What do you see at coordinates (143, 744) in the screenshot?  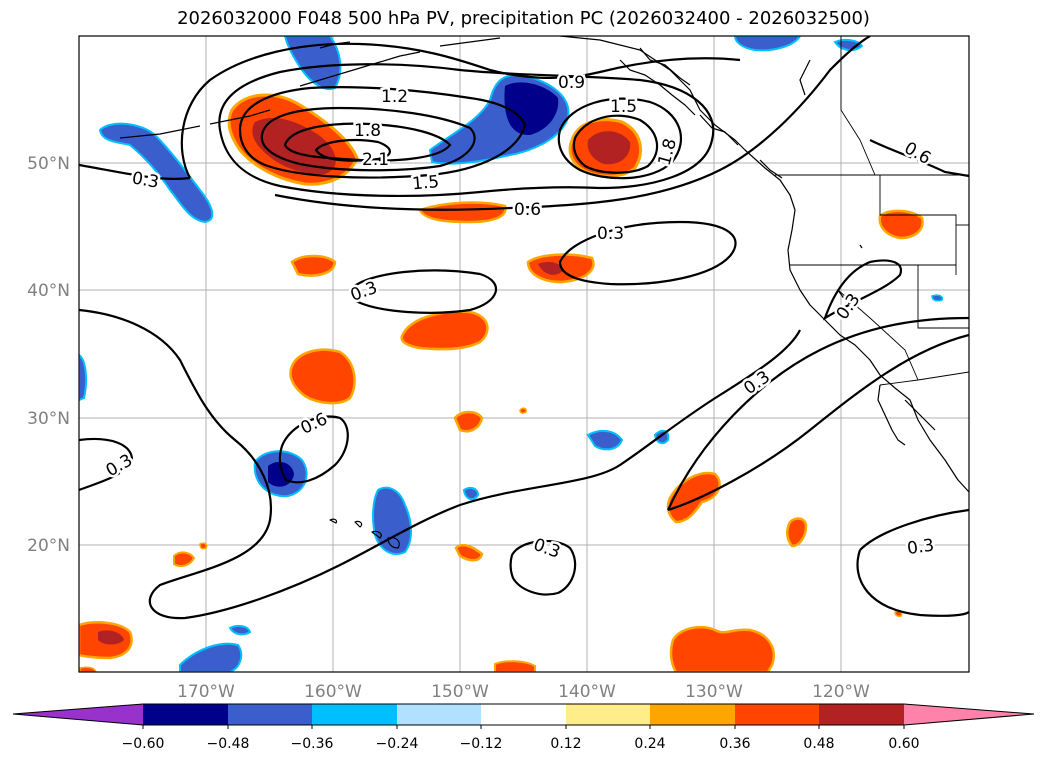 I see `colorbar-tick-label: −0.60` at bounding box center [143, 744].